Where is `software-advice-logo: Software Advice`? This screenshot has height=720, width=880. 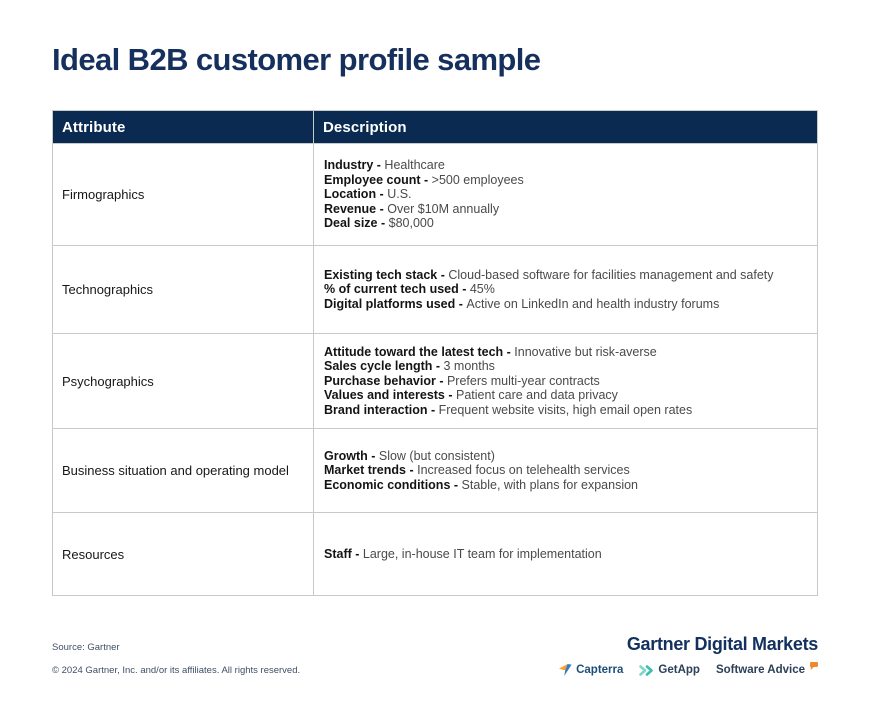
software-advice-logo: Software Advice is located at coordinates (767, 670).